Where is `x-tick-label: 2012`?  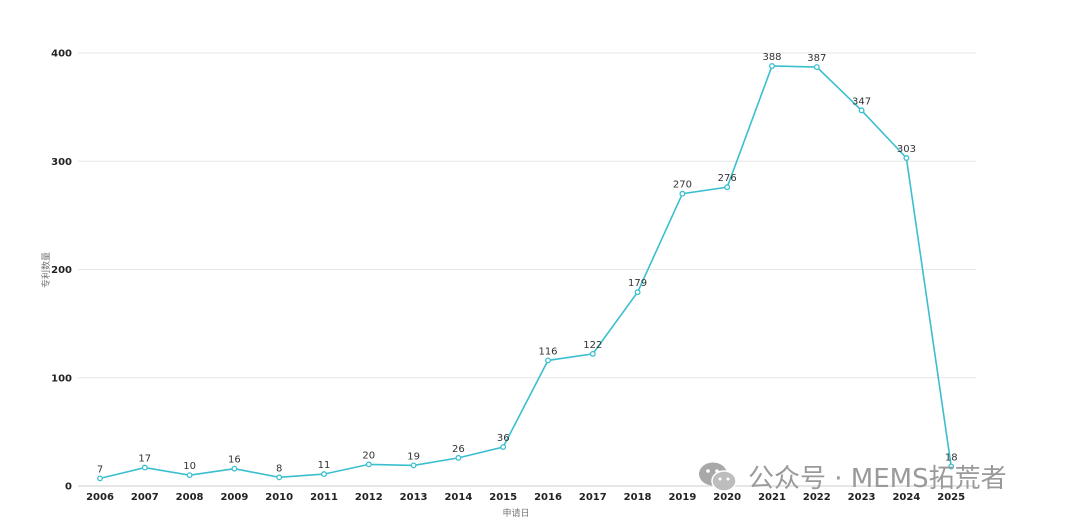 x-tick-label: 2012 is located at coordinates (369, 497).